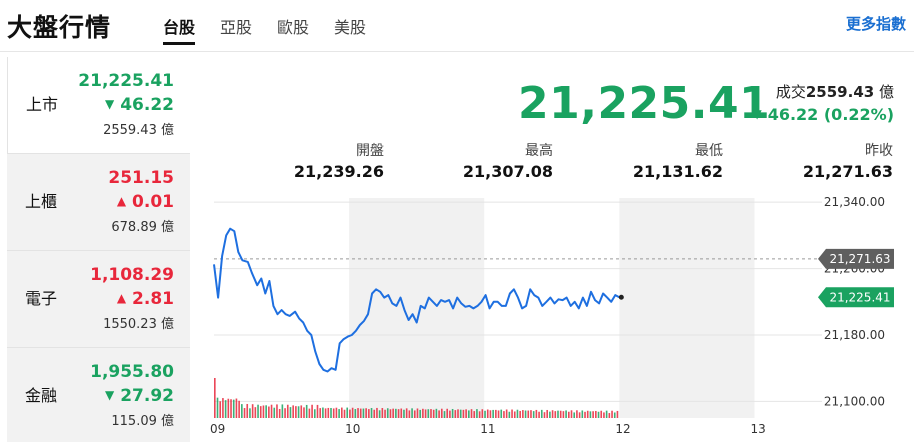 The image size is (914, 442). I want to click on sidebar-item-otc: 上櫃 251.15 ▲ 0.01 678.89 億, so click(98, 202).